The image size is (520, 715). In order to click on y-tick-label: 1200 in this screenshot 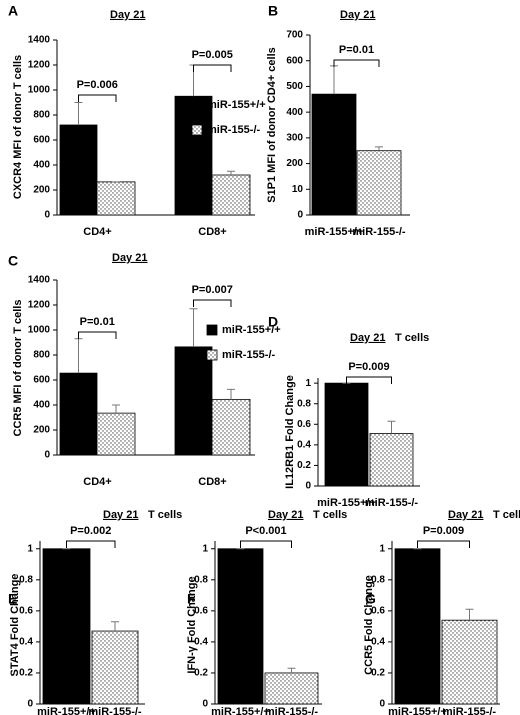, I will do `click(39, 305)`.